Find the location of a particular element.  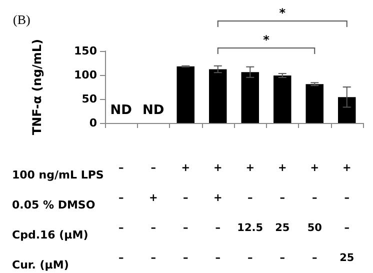

category-label: + – – 25 is located at coordinates (347, 213).